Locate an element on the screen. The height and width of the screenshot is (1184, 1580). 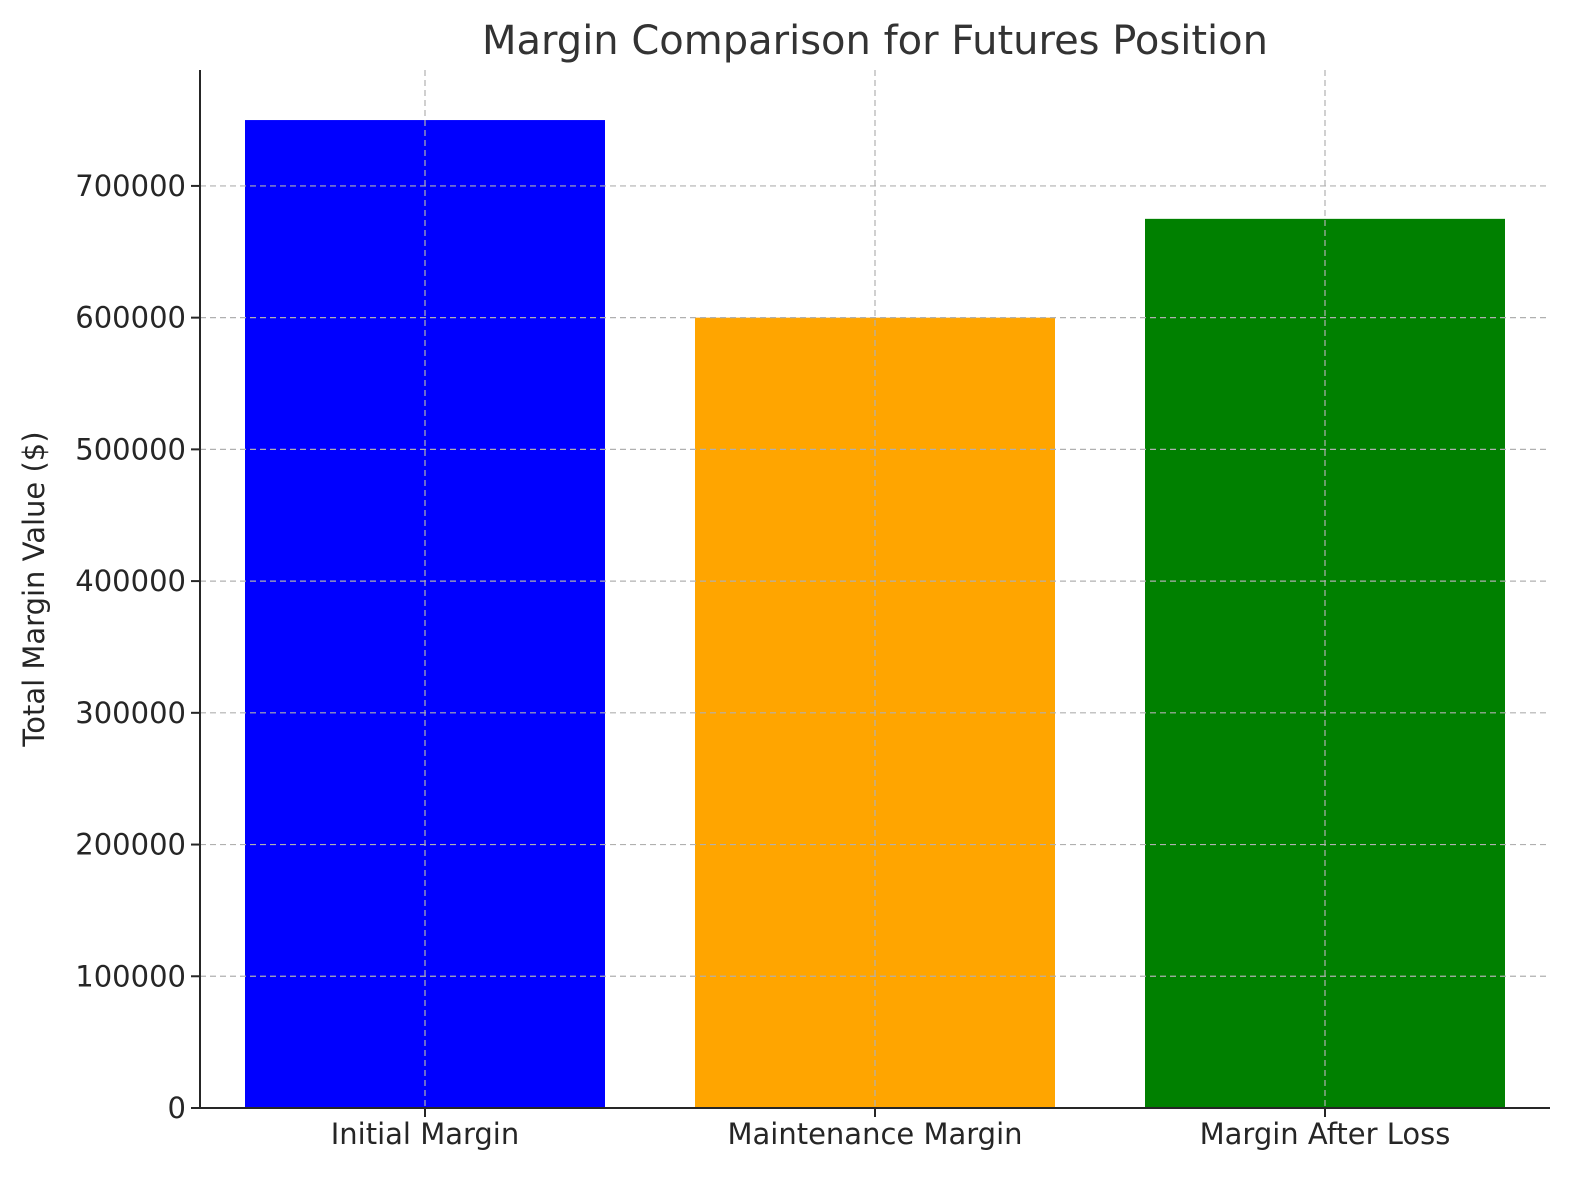
y-tick-label: 500000 is located at coordinates (130, 449).